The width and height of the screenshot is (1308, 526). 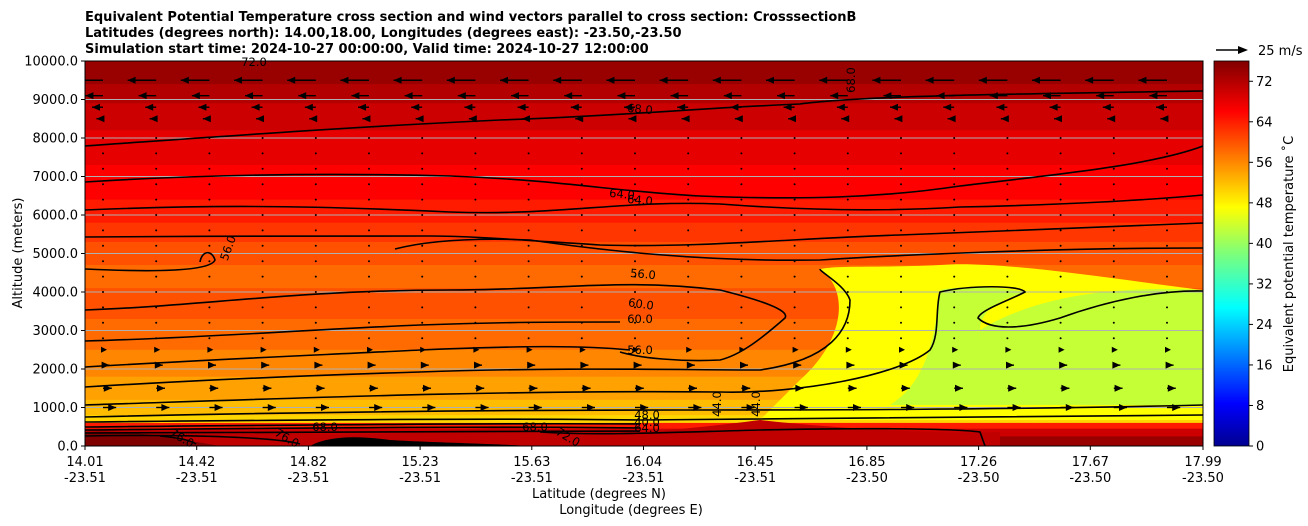 What do you see at coordinates (18, 253) in the screenshot?
I see `y-axis-label: Altitude (meters)` at bounding box center [18, 253].